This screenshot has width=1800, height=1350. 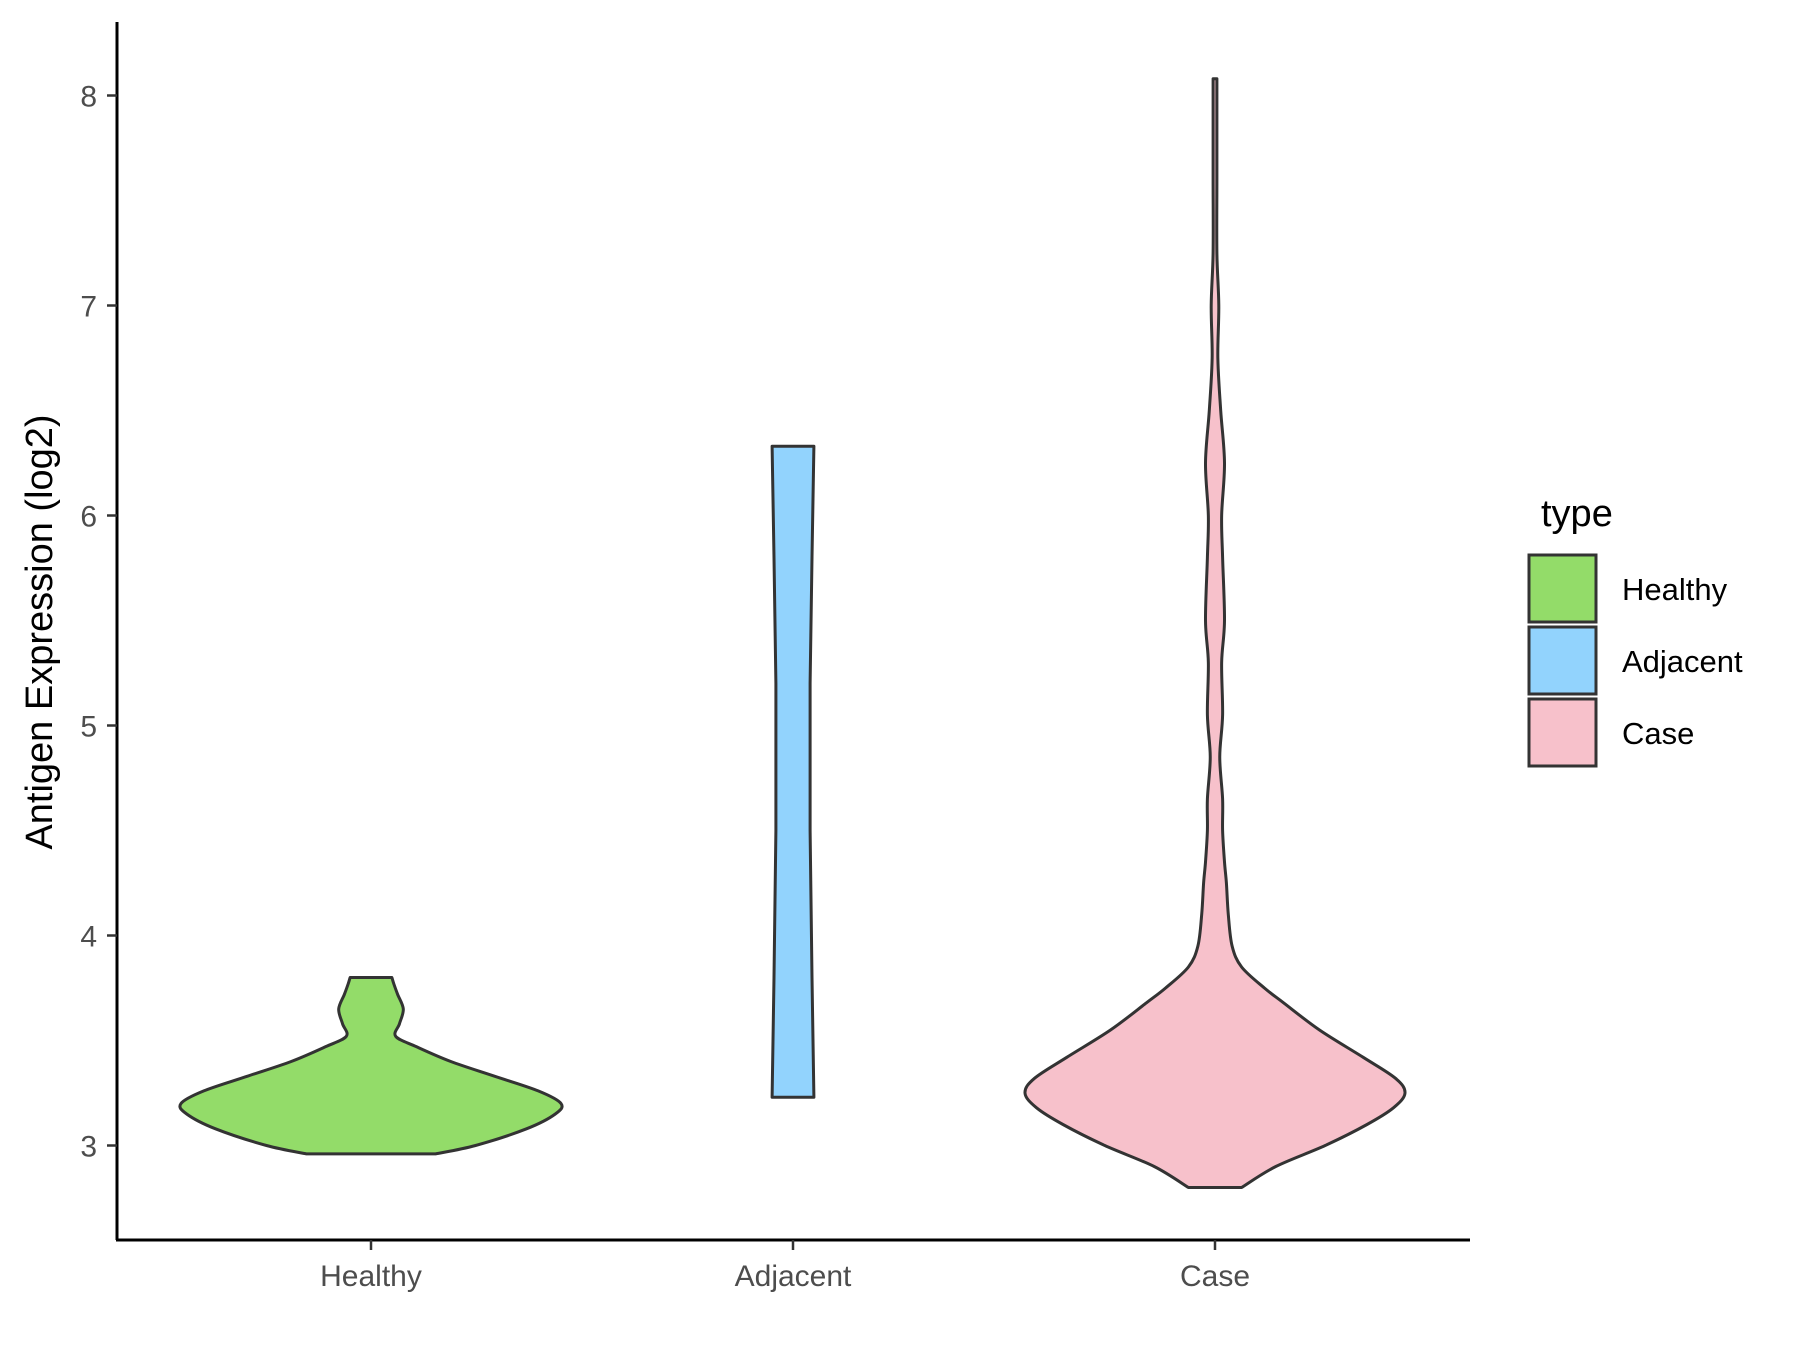 What do you see at coordinates (1675, 589) in the screenshot?
I see `legend-label-healthy: Healthy` at bounding box center [1675, 589].